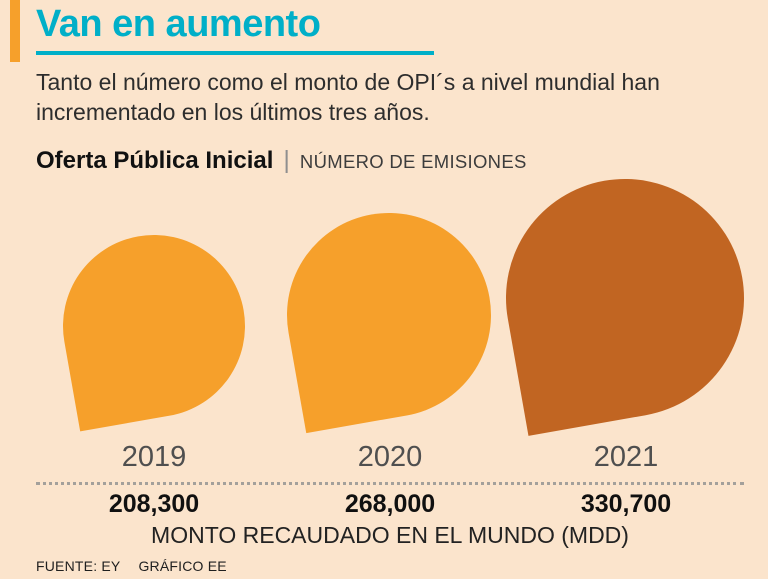 This screenshot has height=579, width=768. What do you see at coordinates (390, 566) in the screenshot?
I see `footer: FUENTE: EY GRÁFICO EE` at bounding box center [390, 566].